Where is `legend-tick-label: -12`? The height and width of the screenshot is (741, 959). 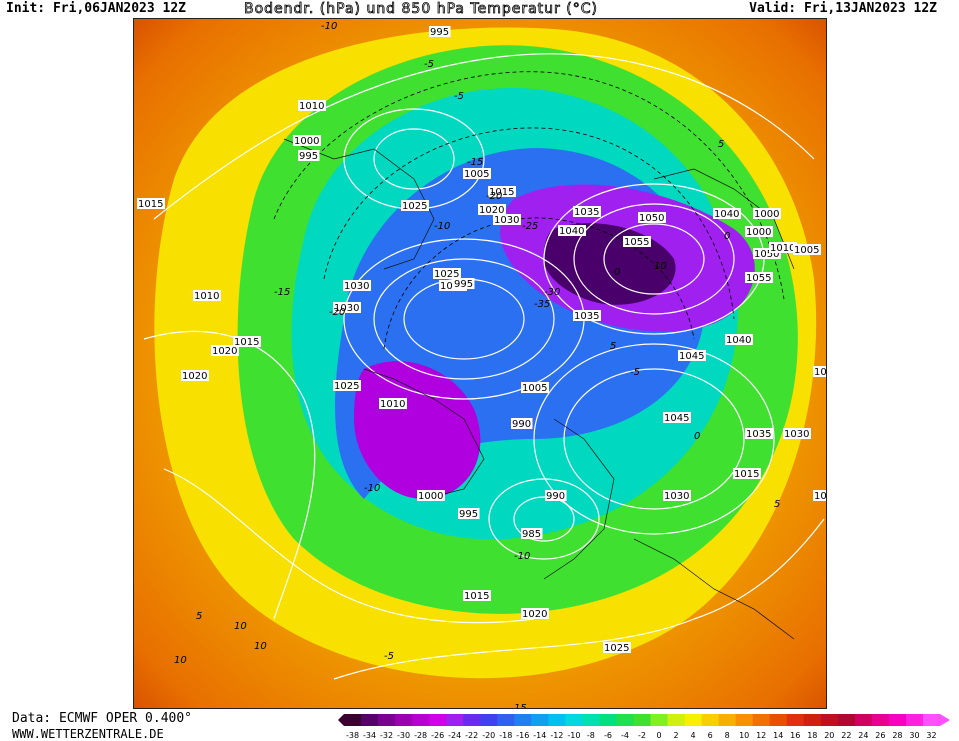
legend-tick-label: -12 is located at coordinates (556, 735).